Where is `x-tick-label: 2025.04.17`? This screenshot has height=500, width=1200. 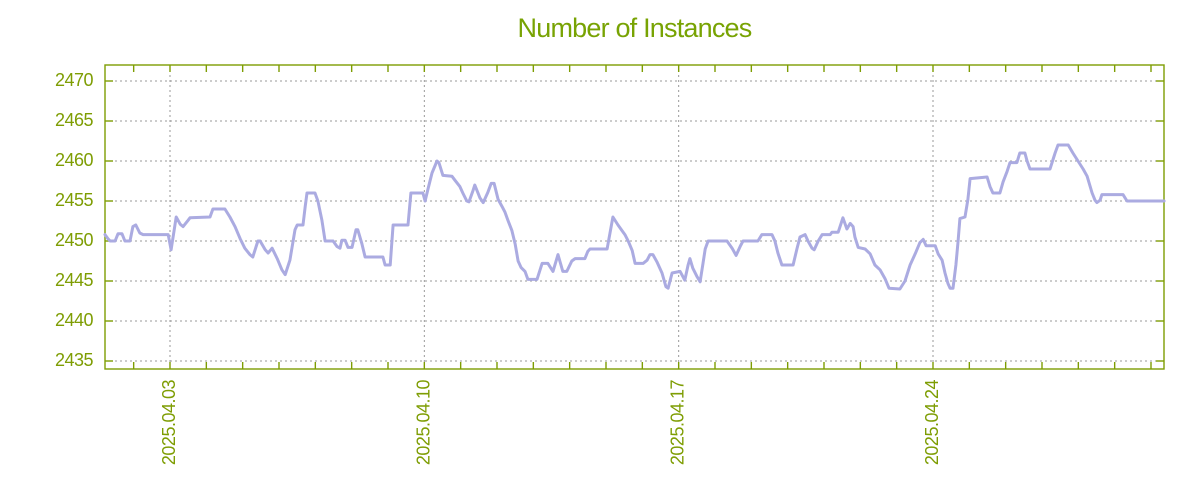
x-tick-label: 2025.04.17 is located at coordinates (678, 423).